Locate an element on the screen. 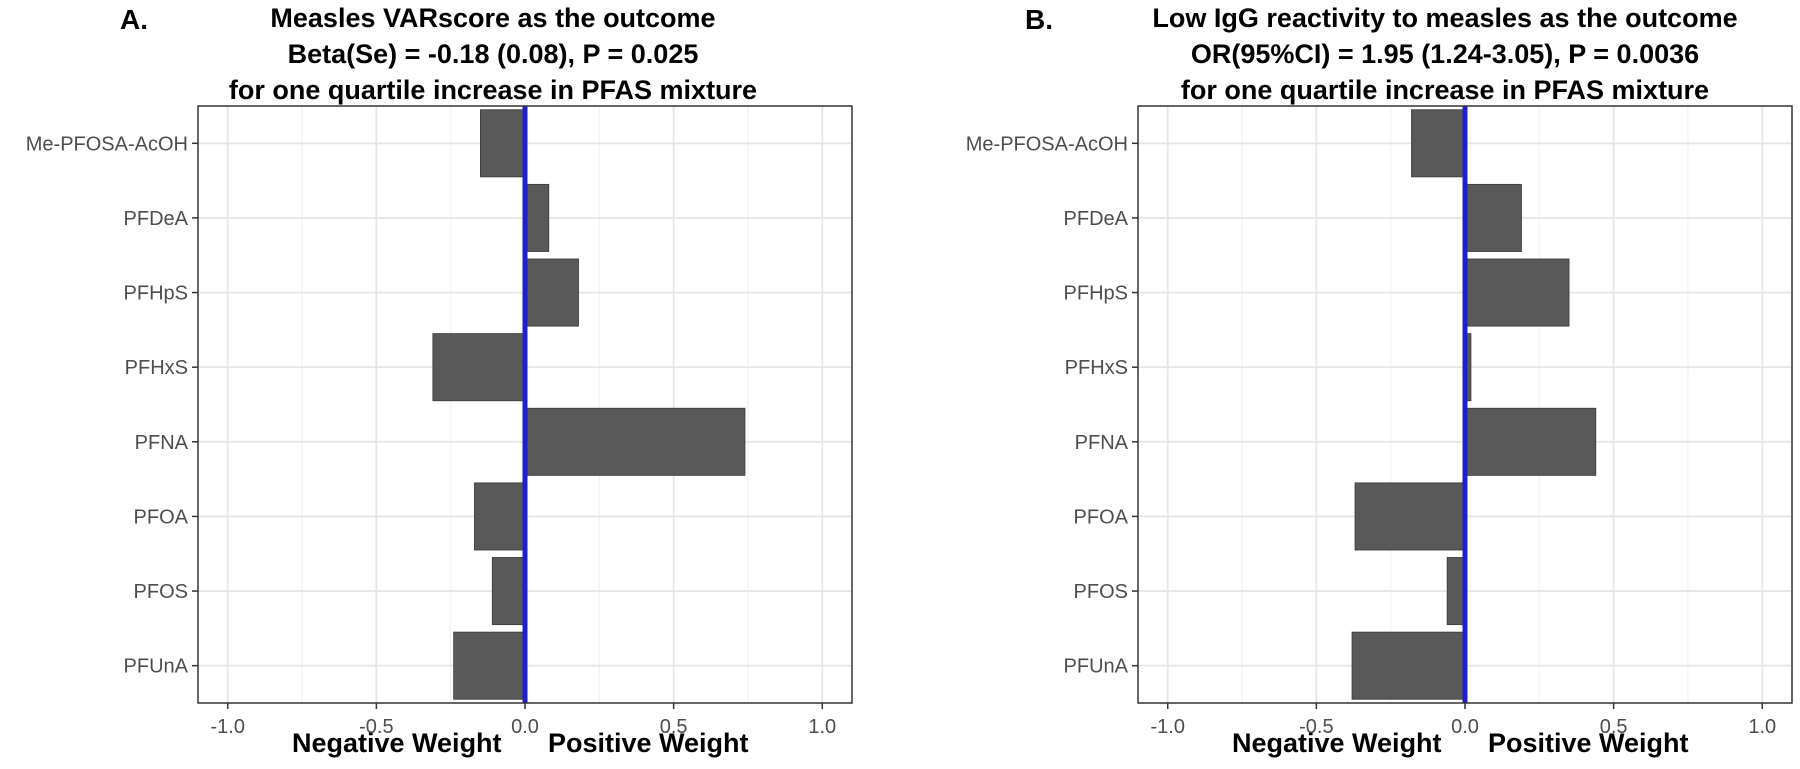 The image size is (1800, 769). panel-a-y-tick-label: PFOS is located at coordinates (161, 592).